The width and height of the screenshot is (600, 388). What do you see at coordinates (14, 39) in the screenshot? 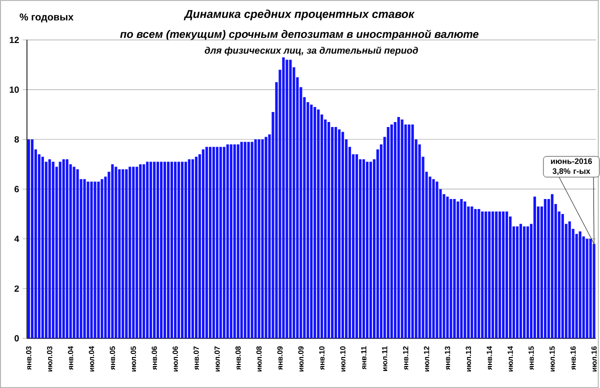
I see `y-tick-label: 12` at bounding box center [14, 39].